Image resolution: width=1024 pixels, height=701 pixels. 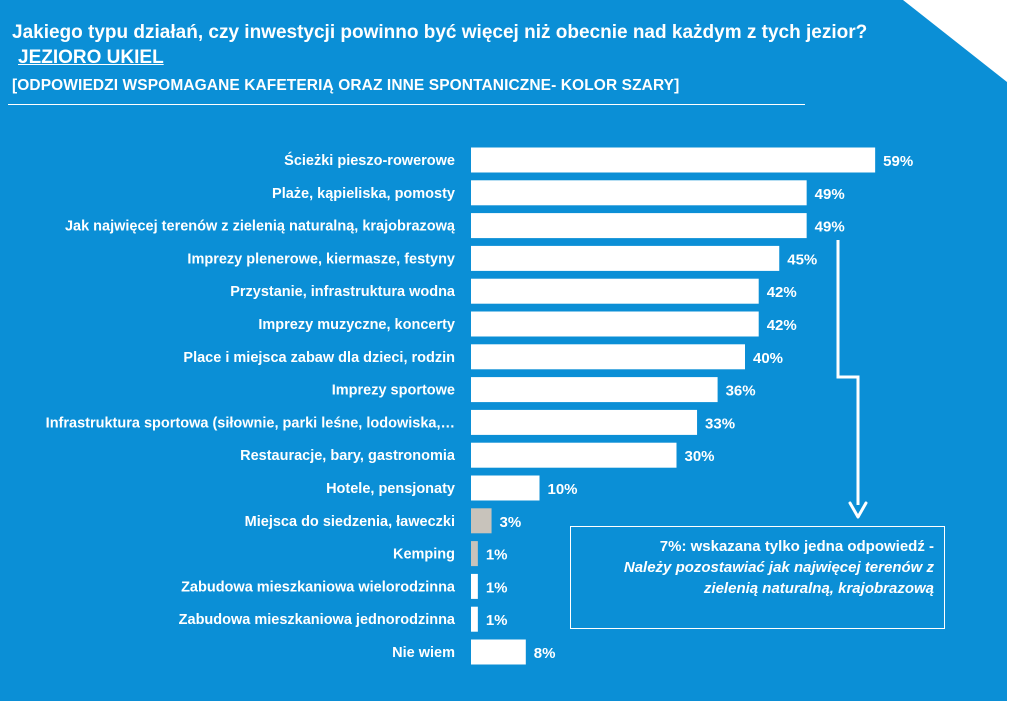 What do you see at coordinates (563, 489) in the screenshot?
I see `data-label: 10%` at bounding box center [563, 489].